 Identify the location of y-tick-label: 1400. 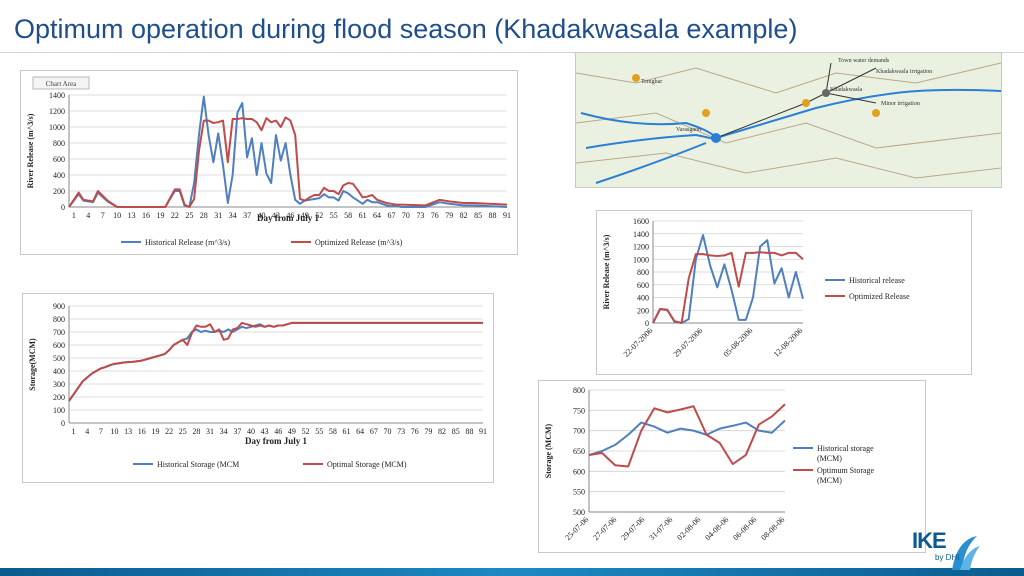
(641, 234).